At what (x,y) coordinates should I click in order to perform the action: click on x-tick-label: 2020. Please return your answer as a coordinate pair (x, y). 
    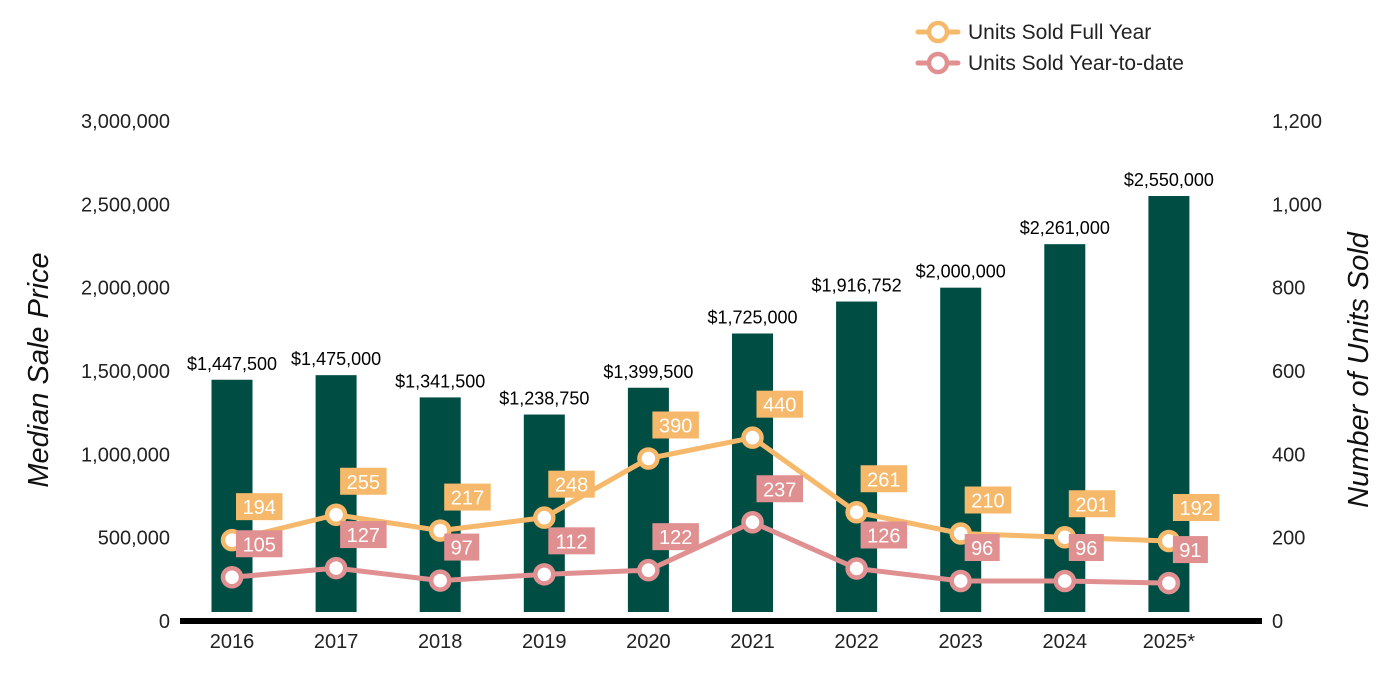
    Looking at the image, I should click on (648, 642).